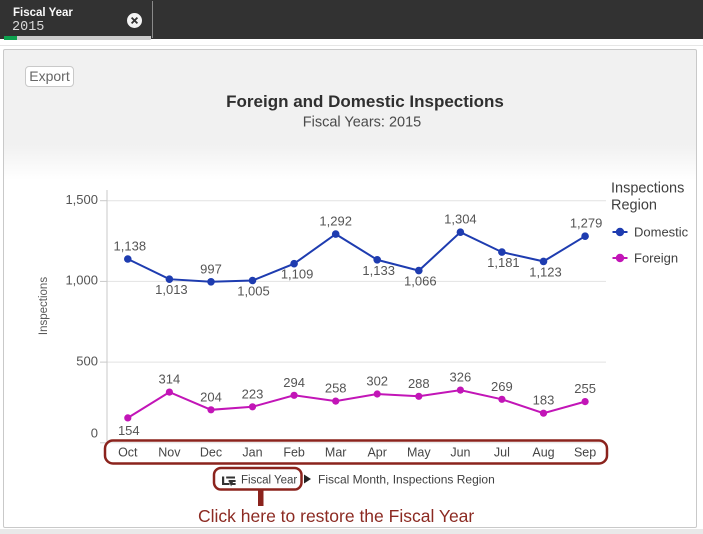 This screenshot has height=534, width=703. I want to click on svg-text: Jun, so click(460, 453).